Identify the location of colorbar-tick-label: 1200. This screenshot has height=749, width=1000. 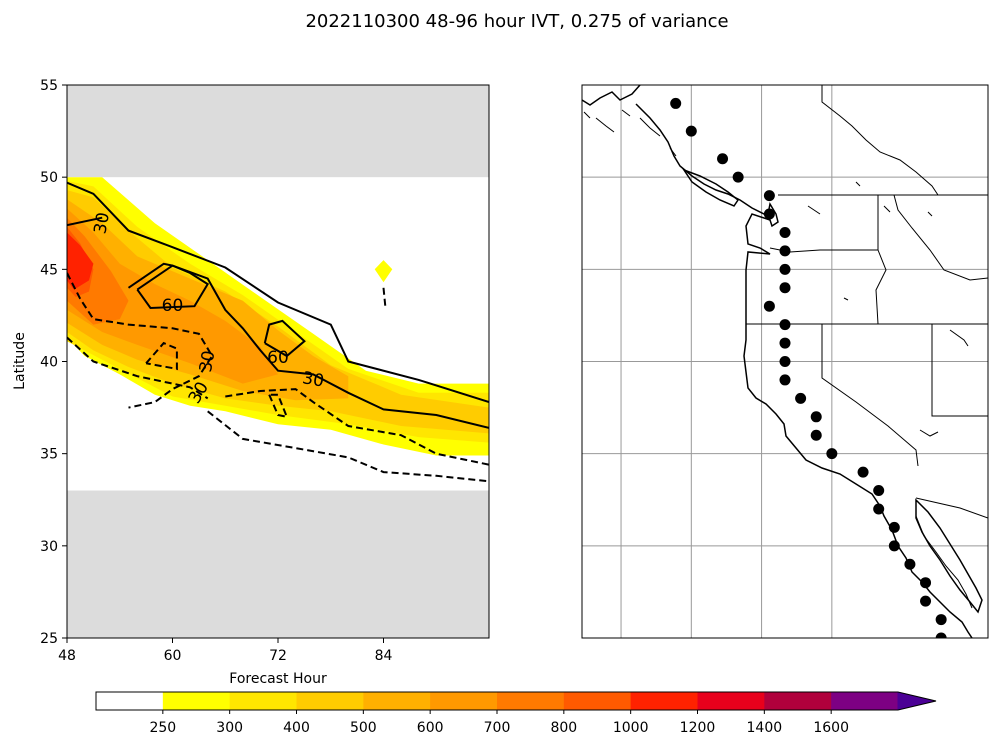
(698, 728).